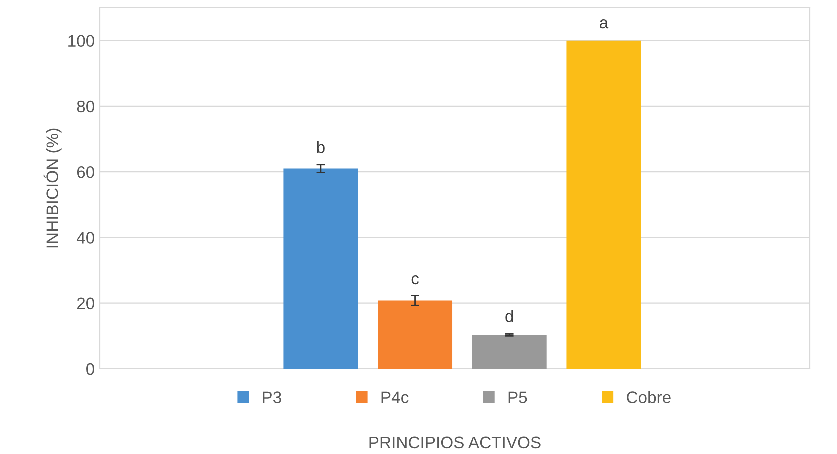 This screenshot has width=837, height=454. Describe the element at coordinates (272, 398) in the screenshot. I see `legend-label: P3` at that location.